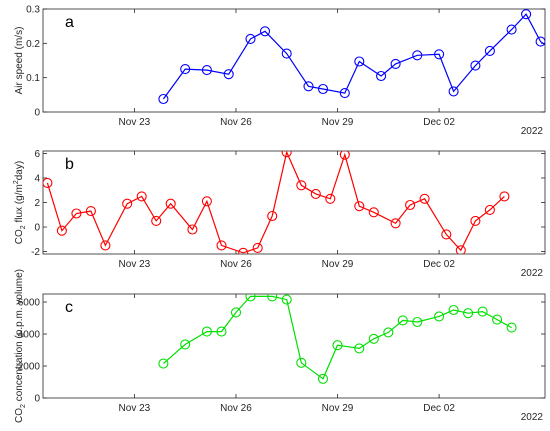  What do you see at coordinates (20, 346) in the screenshot?
I see `y-axis-label: CO2 concentration (p.p.m. volume)` at bounding box center [20, 346].